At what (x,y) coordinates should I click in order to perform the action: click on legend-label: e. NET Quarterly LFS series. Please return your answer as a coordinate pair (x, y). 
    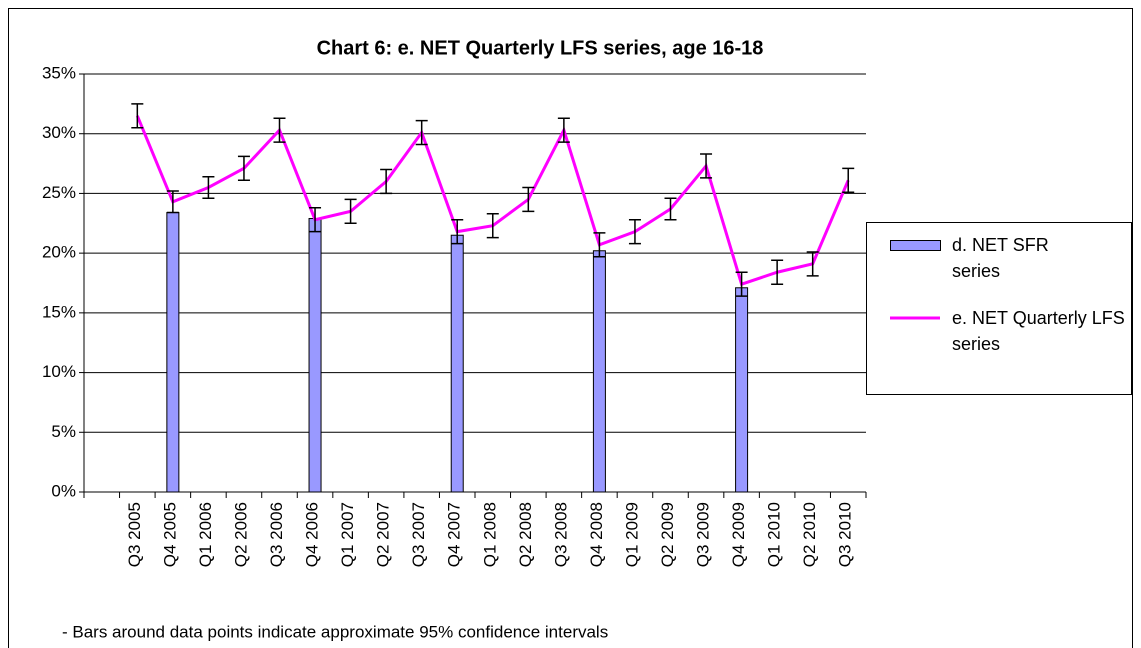
    Looking at the image, I should click on (1038, 331).